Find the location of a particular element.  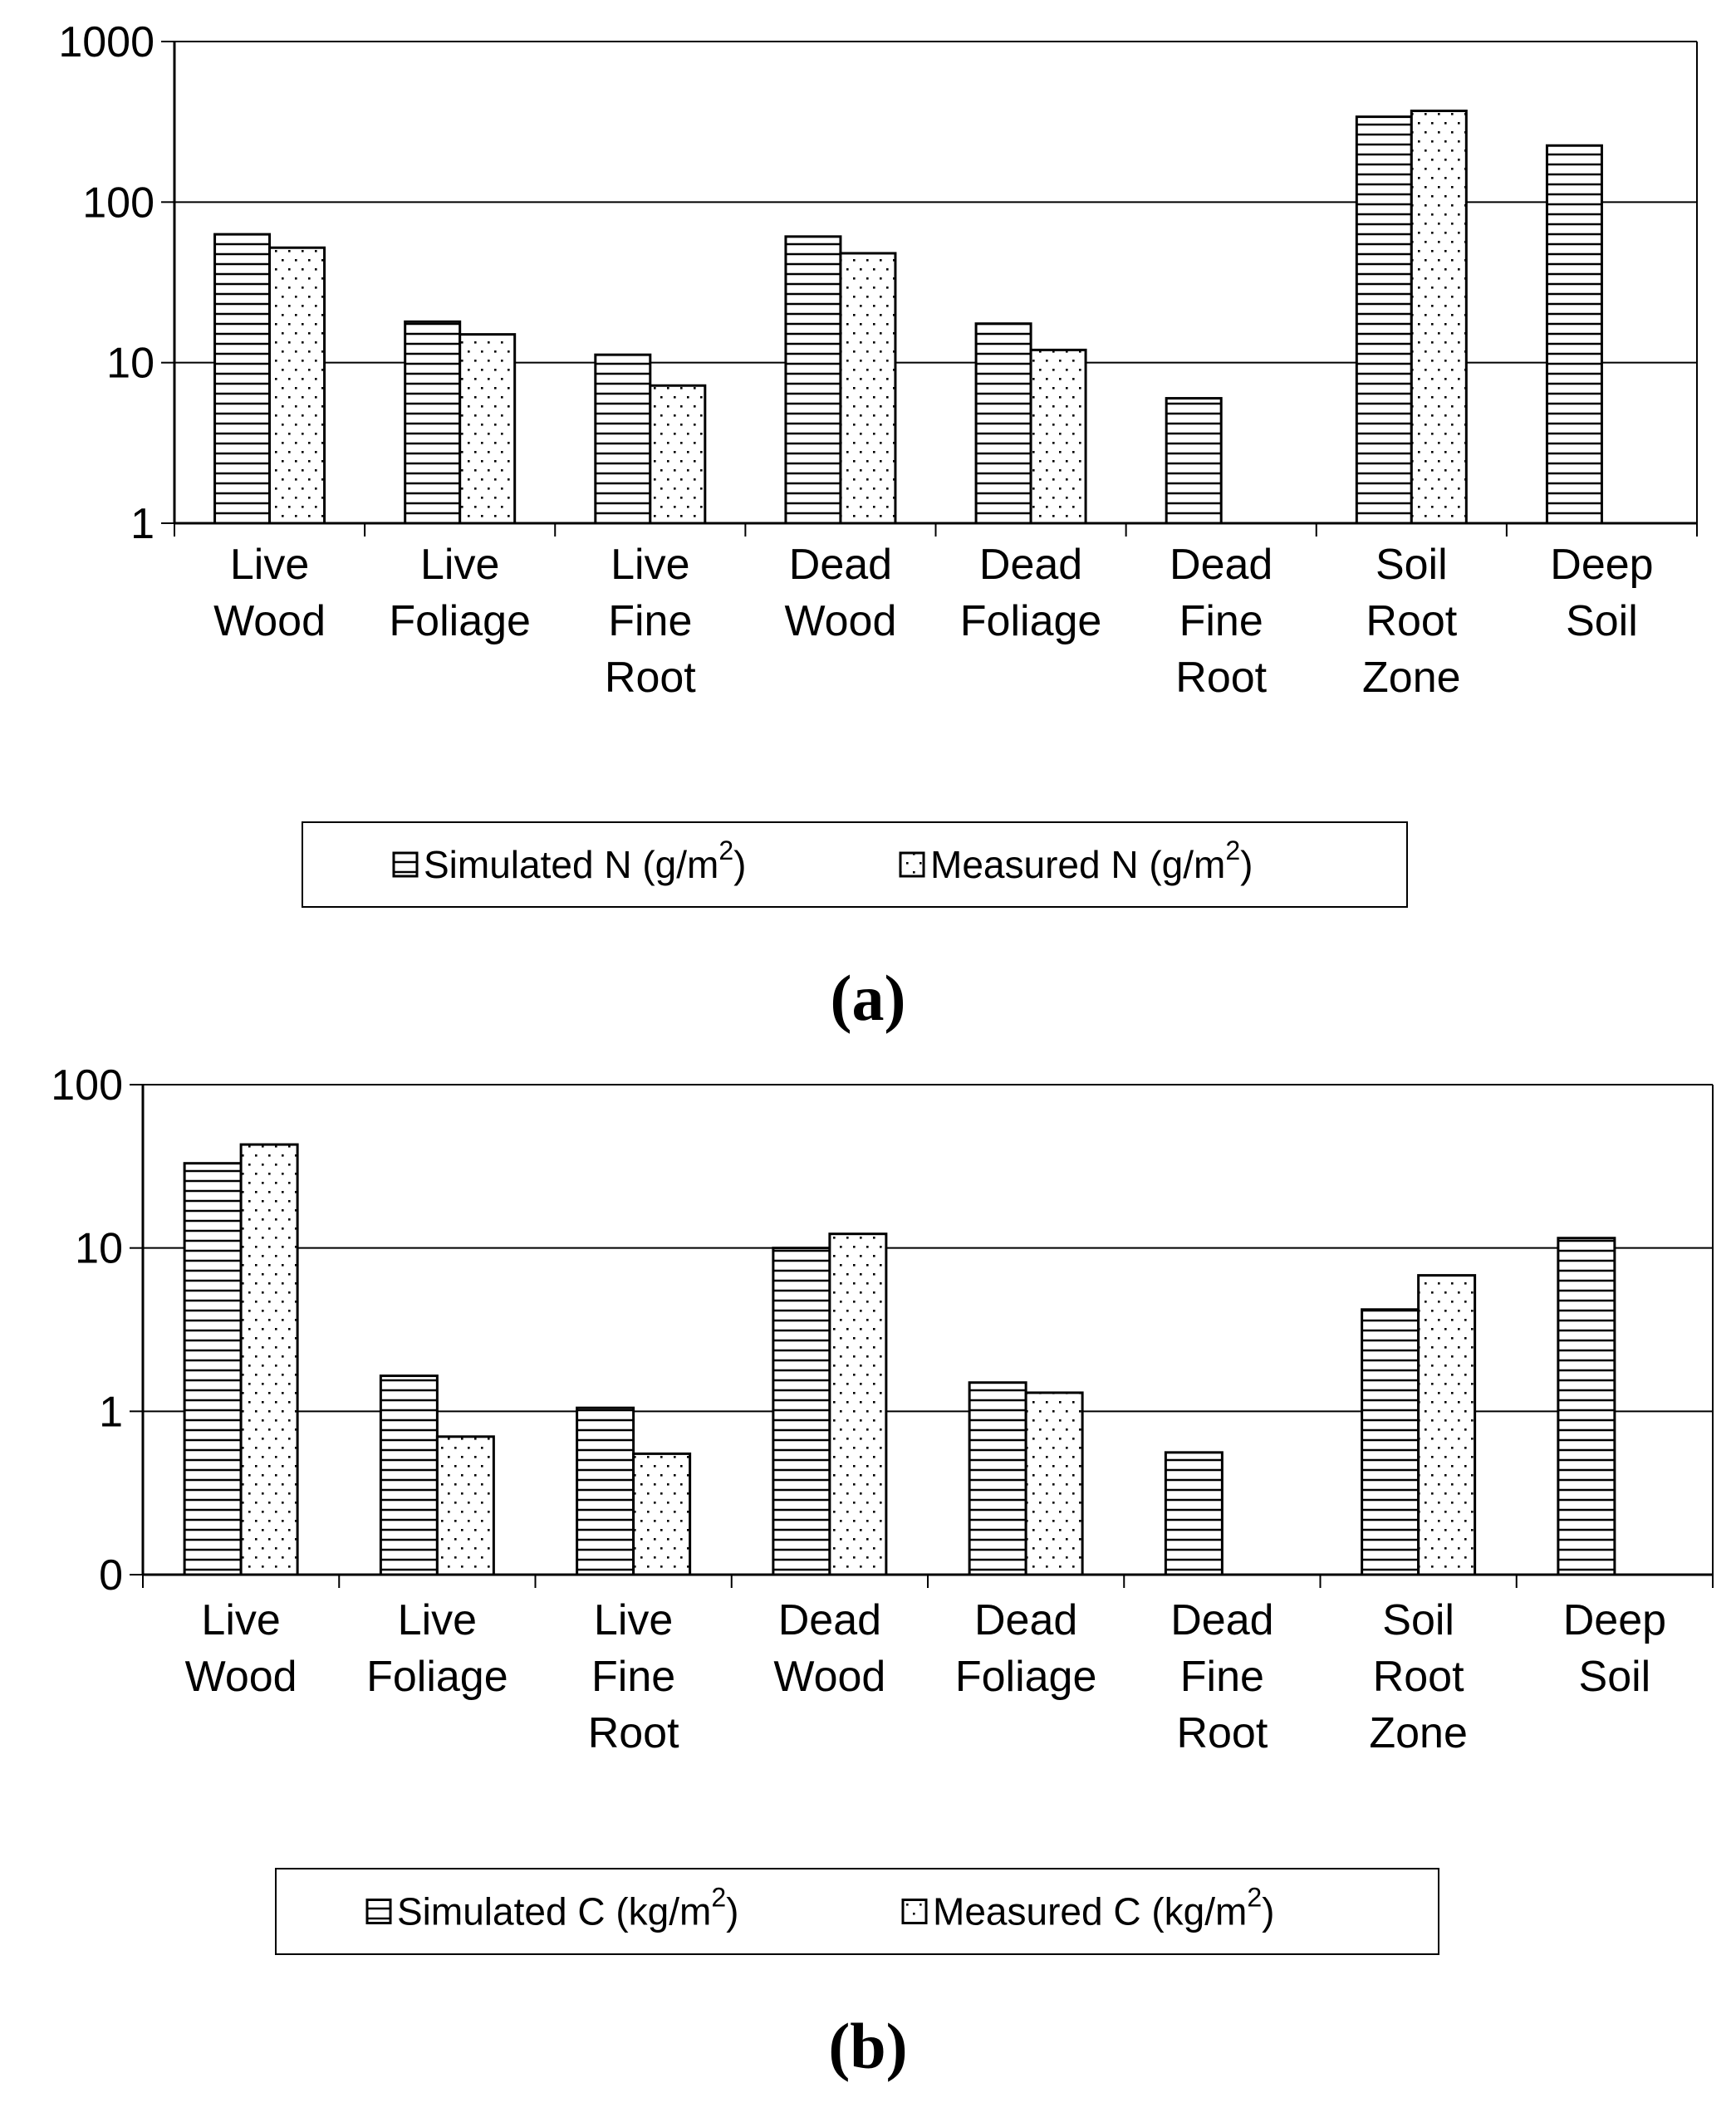

legend-label: Measured N (g/m2) is located at coordinates (1091, 860).